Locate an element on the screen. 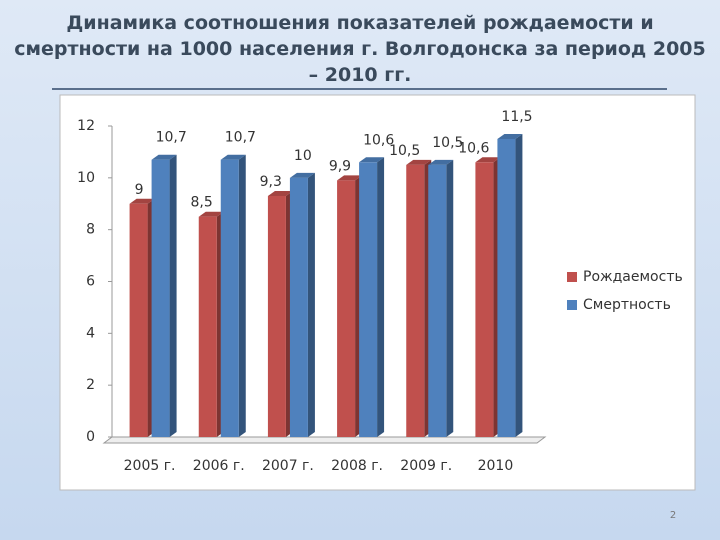 The image size is (720, 540). data-label: 9,9 is located at coordinates (340, 166).